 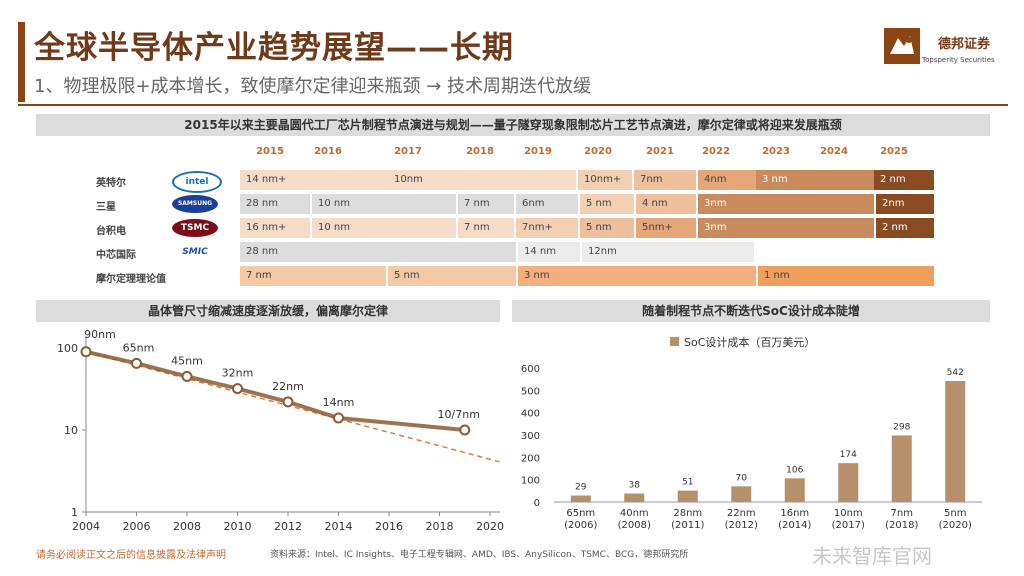 I want to click on category-label: (2014), so click(x=794, y=525).